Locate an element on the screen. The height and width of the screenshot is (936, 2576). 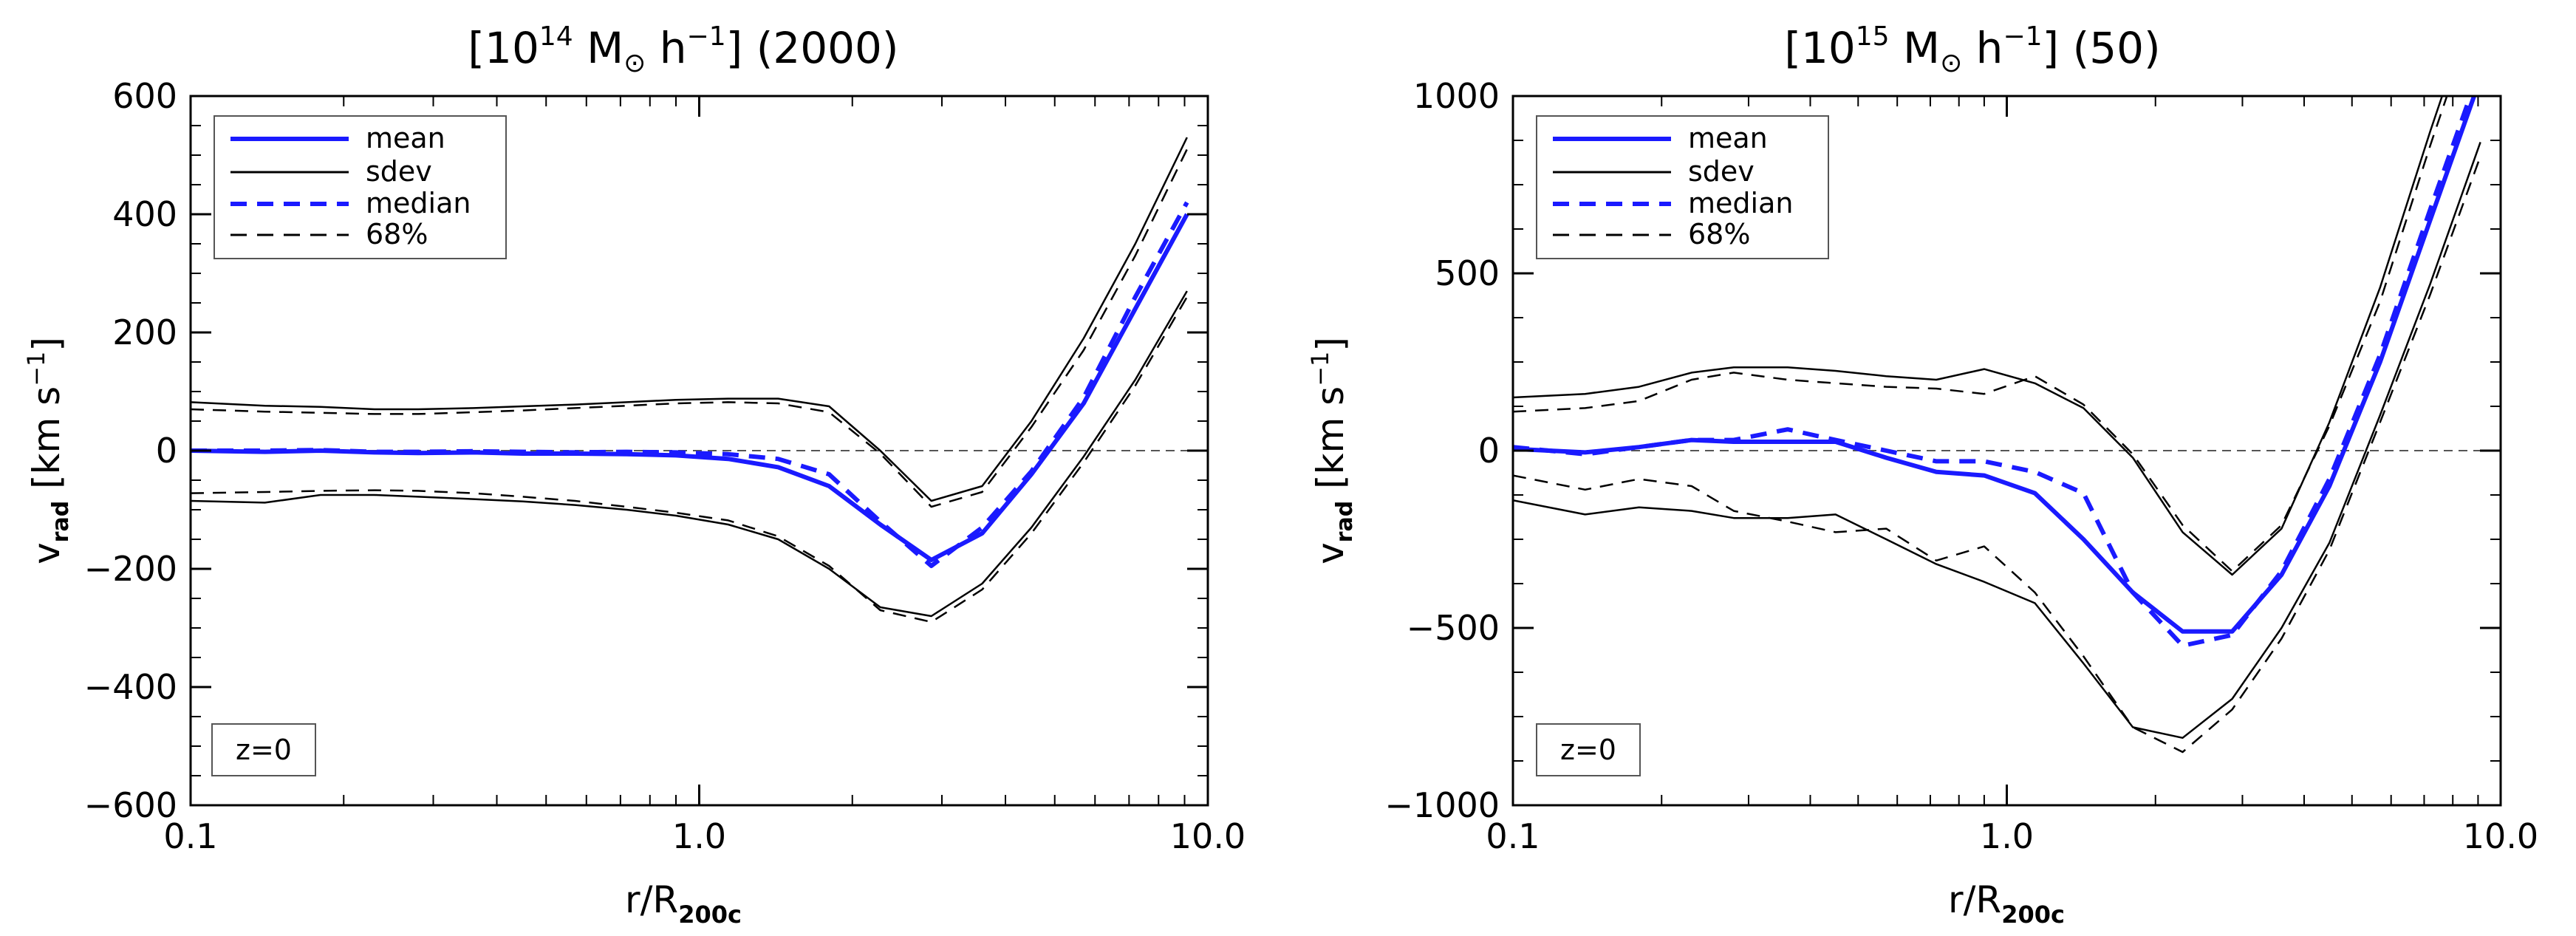
left-y-tick-label: −600 is located at coordinates (130, 805).